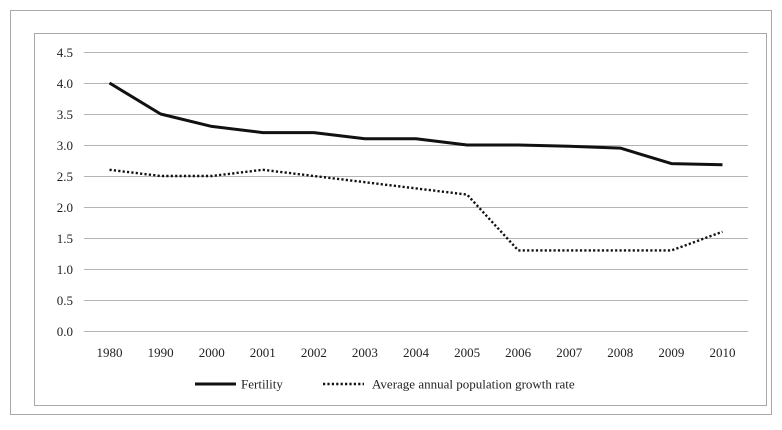 This screenshot has width=782, height=430. What do you see at coordinates (722, 352) in the screenshot?
I see `x-tick-label: 2010` at bounding box center [722, 352].